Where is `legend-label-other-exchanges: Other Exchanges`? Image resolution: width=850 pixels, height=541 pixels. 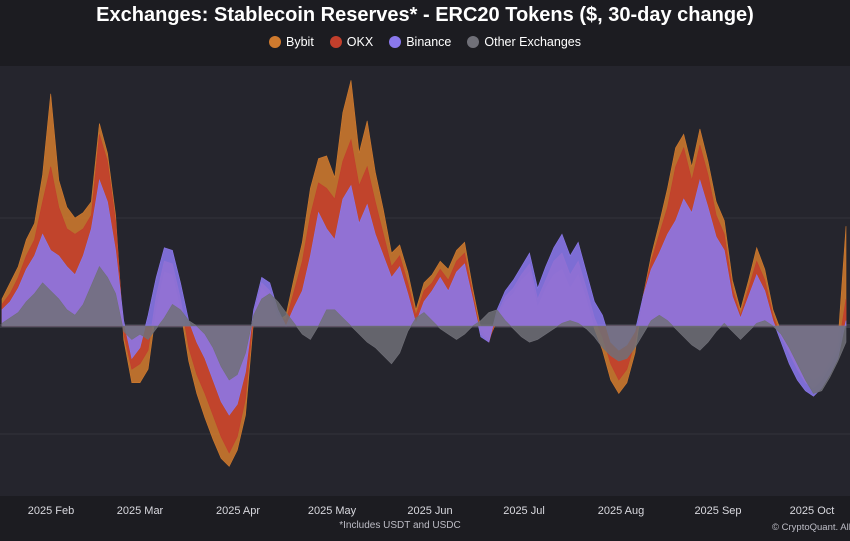
legend-label-other-exchanges: Other Exchanges is located at coordinates (532, 42).